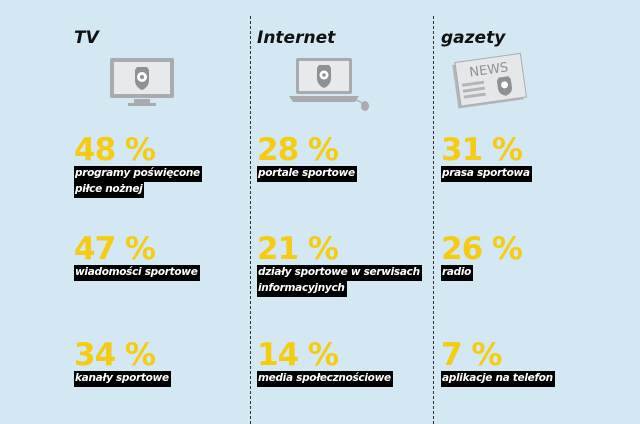 This screenshot has width=640, height=424. I want to click on stat-percent: 26 %, so click(482, 249).